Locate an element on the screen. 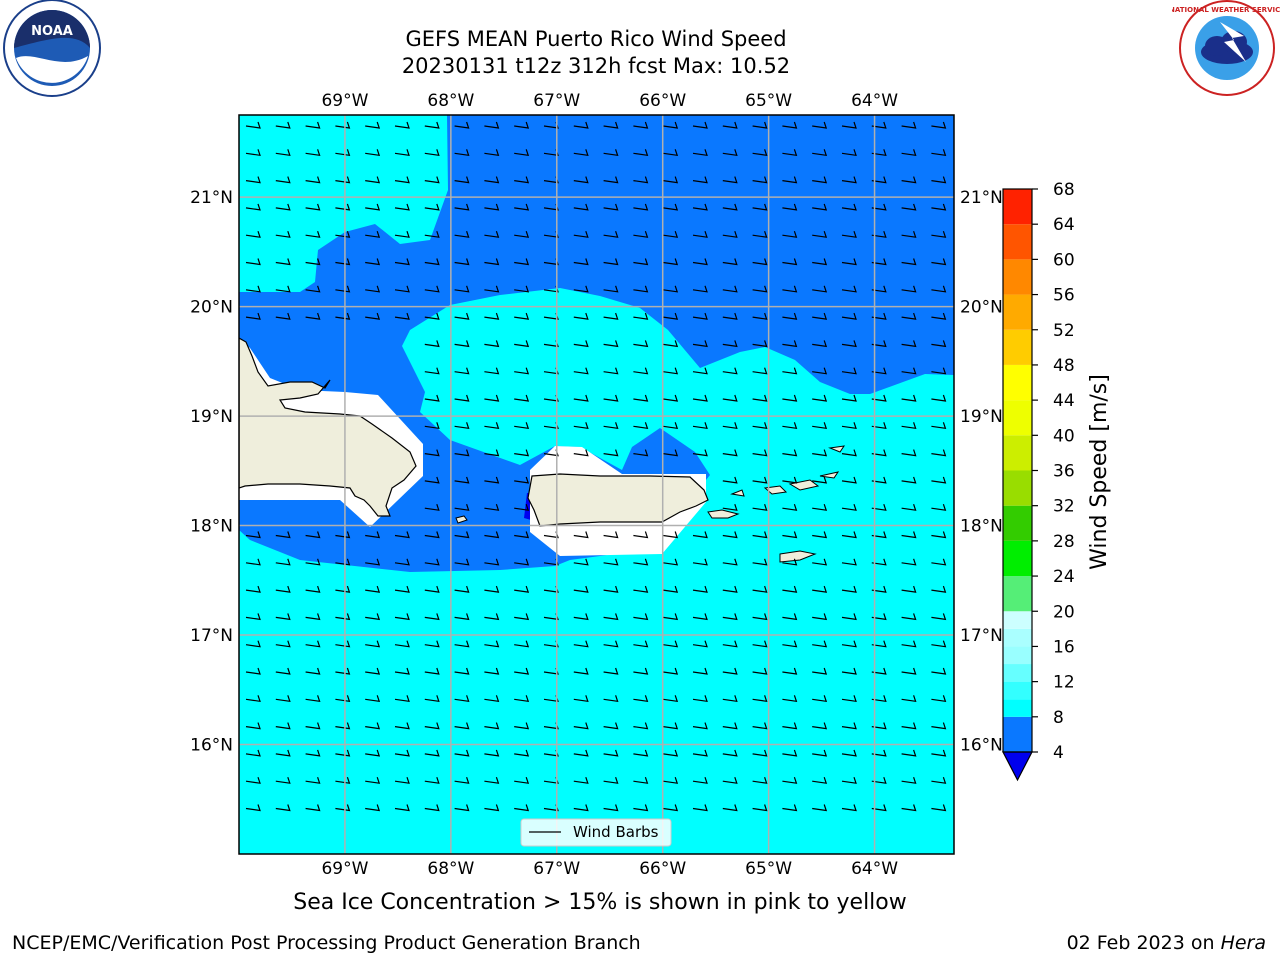 The height and width of the screenshot is (960, 1280). lon-tick-bottom: 65°W is located at coordinates (768, 869).